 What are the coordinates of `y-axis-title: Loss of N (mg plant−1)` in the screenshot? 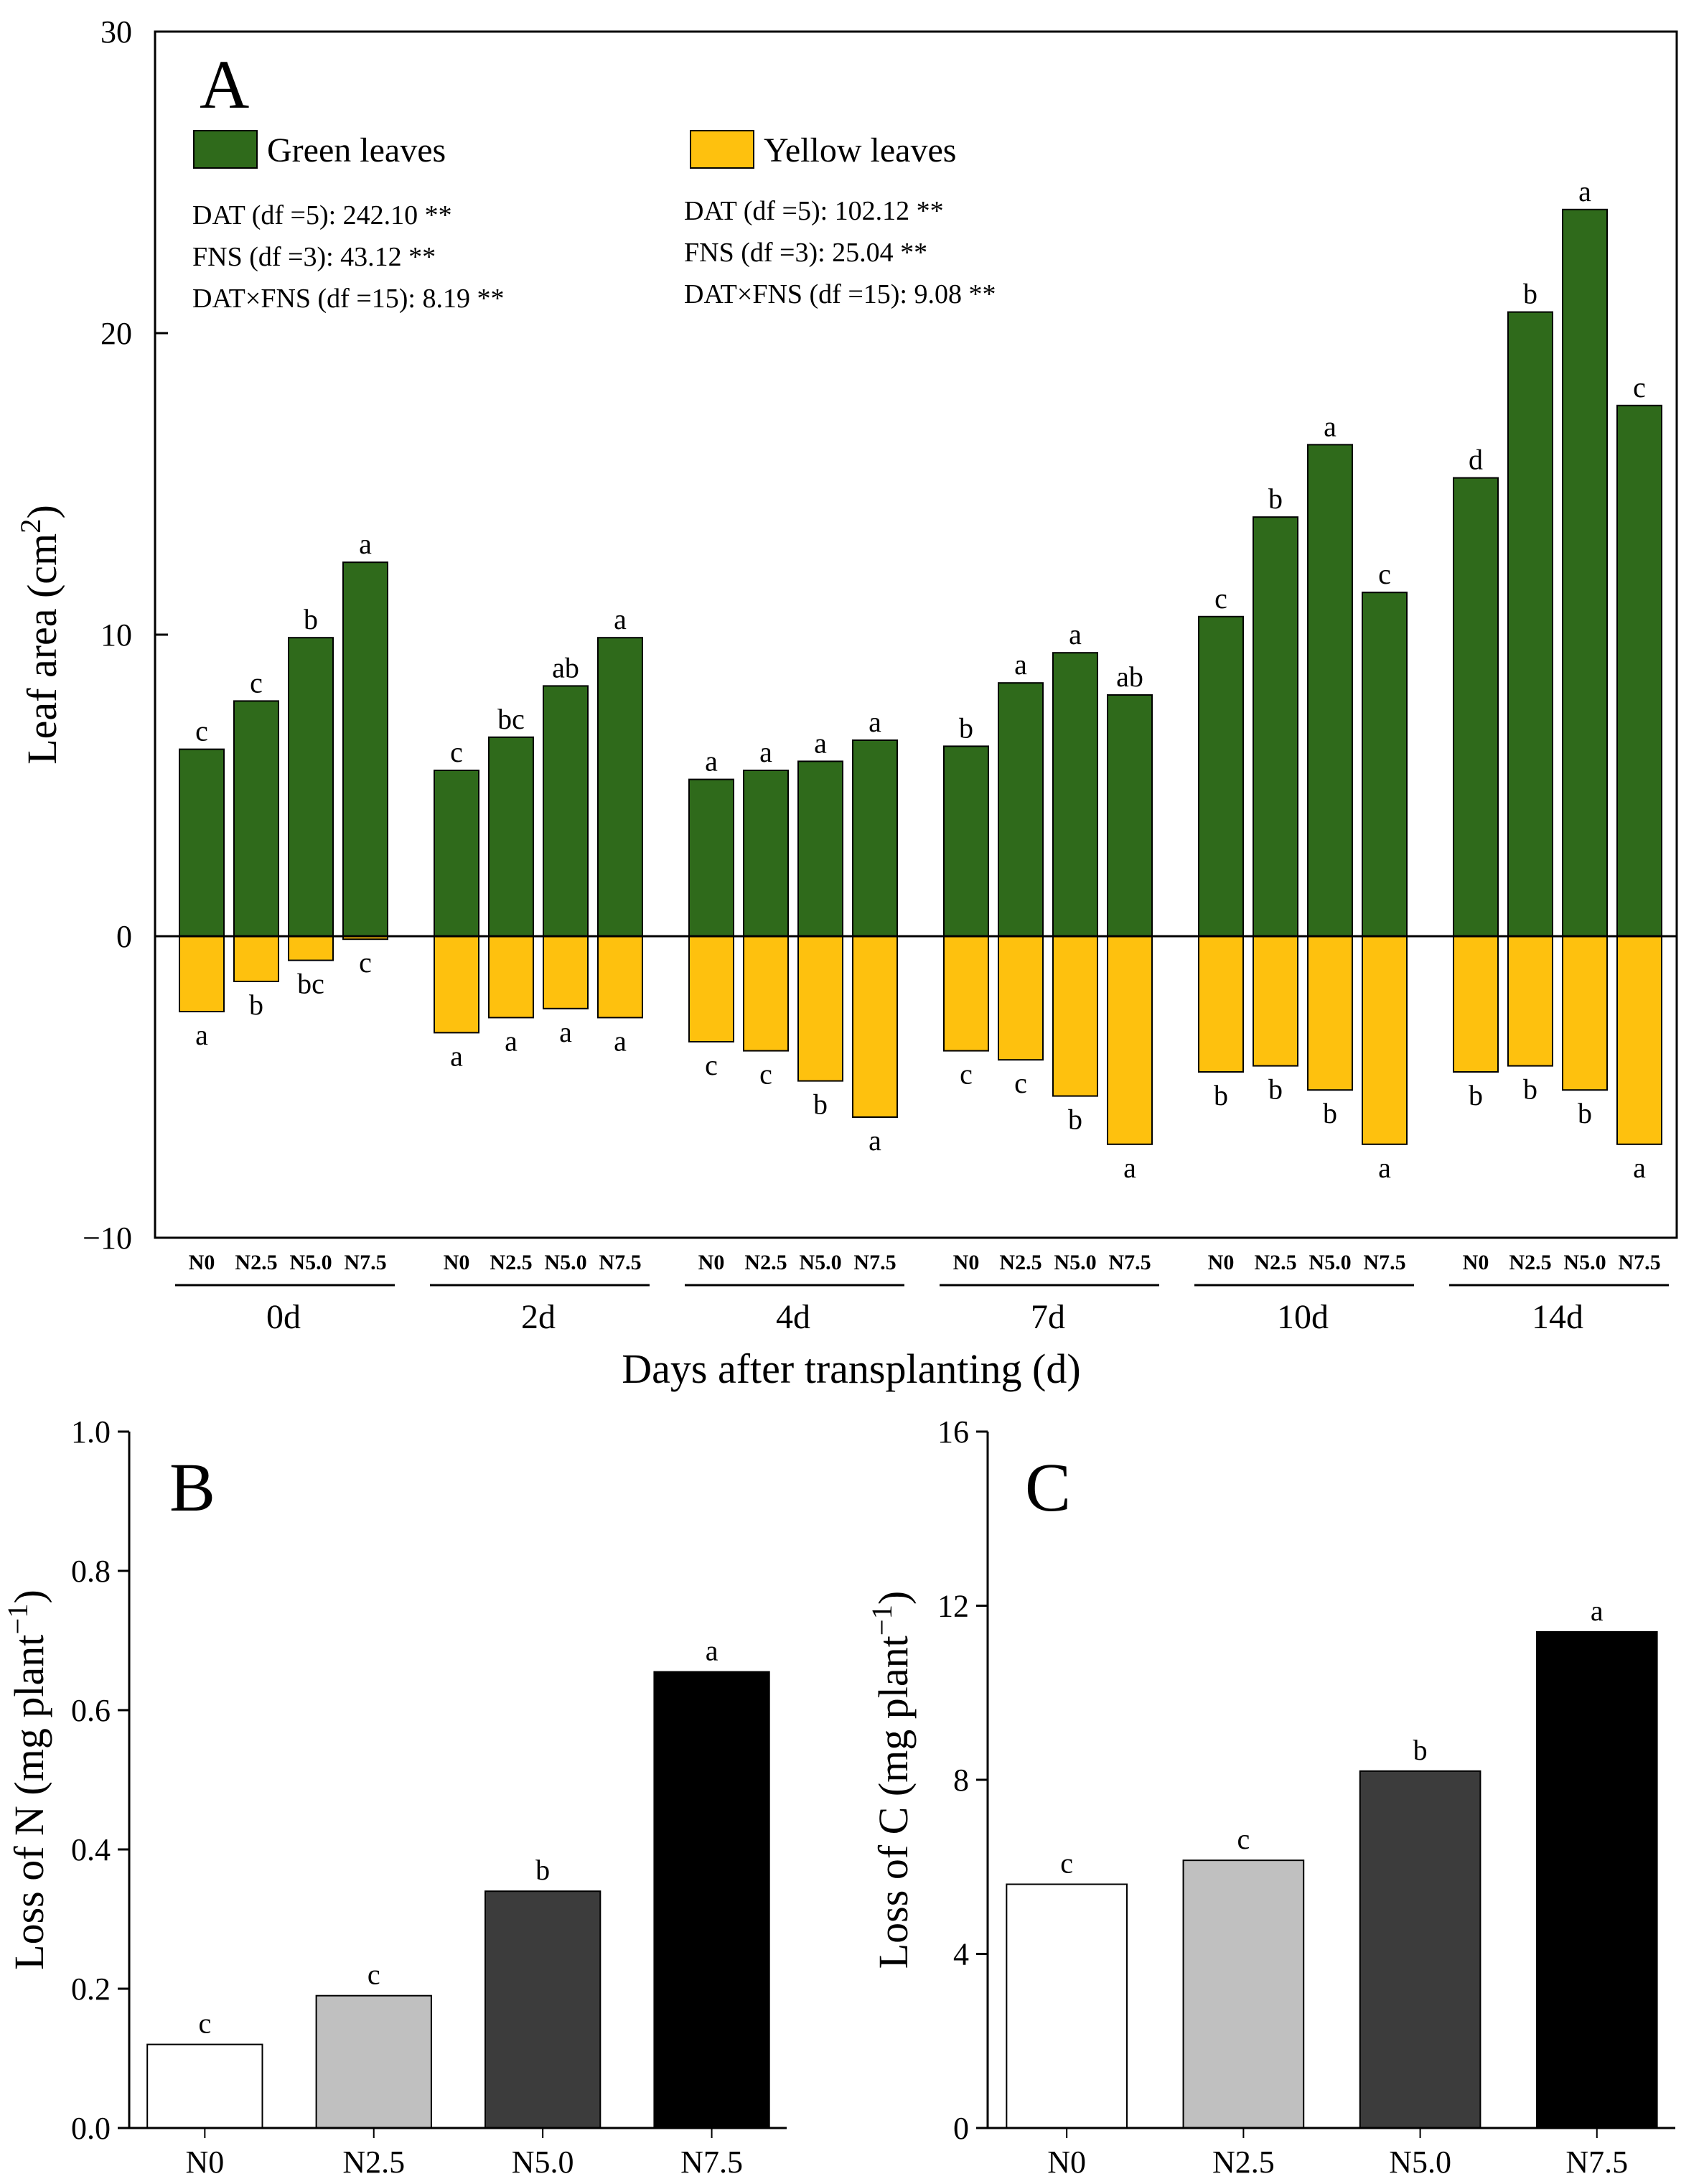 It's located at (27, 1780).